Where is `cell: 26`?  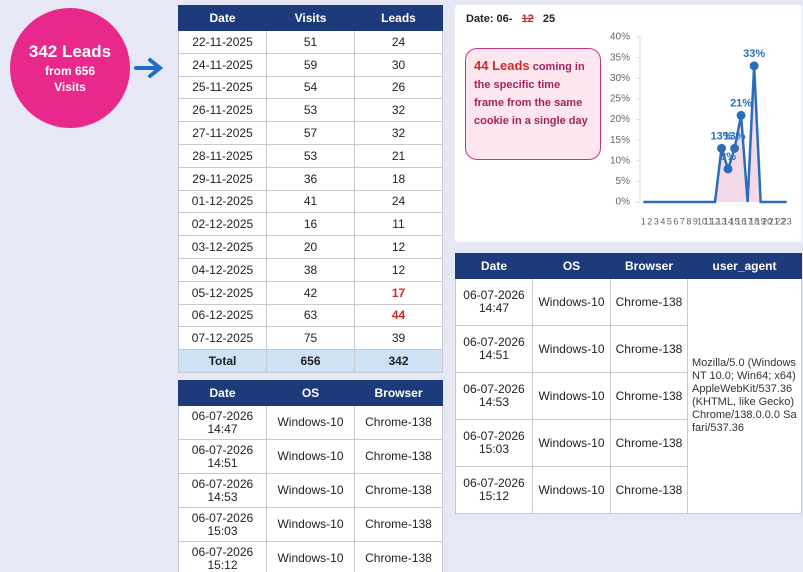 cell: 26 is located at coordinates (398, 87).